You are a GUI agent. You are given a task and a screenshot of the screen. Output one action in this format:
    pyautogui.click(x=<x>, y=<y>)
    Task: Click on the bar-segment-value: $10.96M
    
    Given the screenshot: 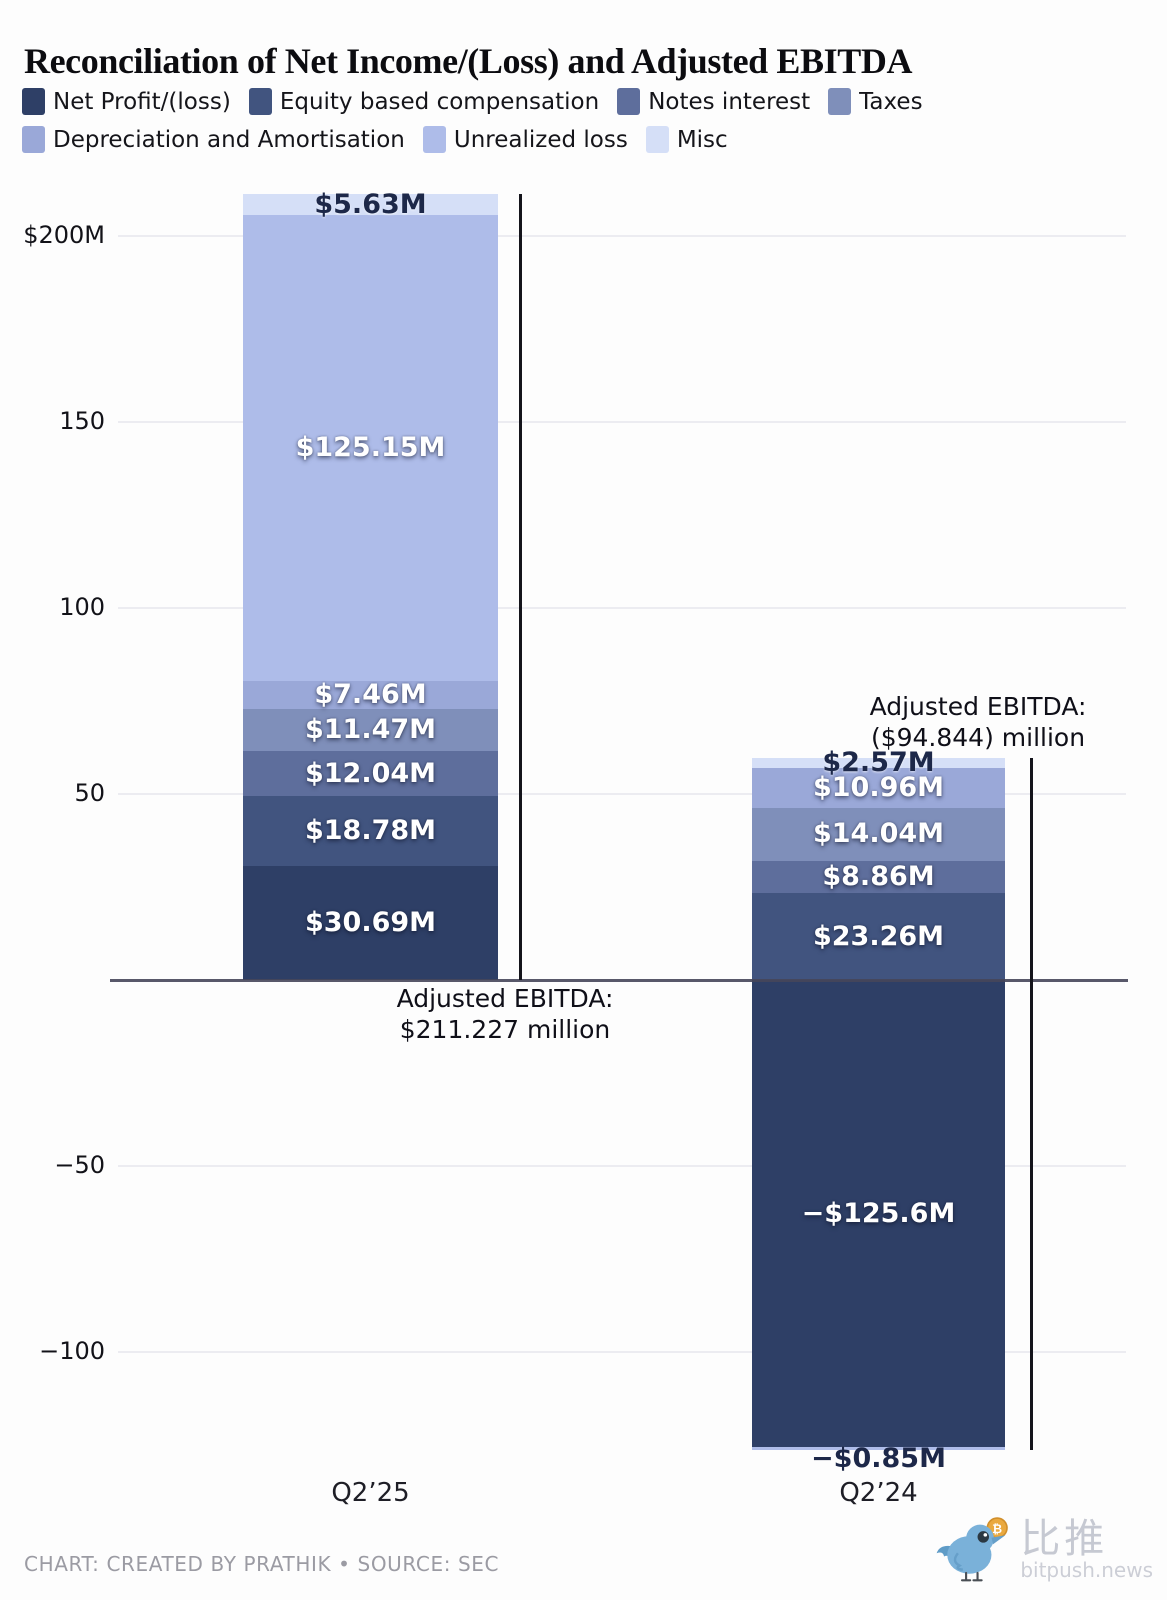 What is the action you would take?
    pyautogui.click(x=878, y=787)
    